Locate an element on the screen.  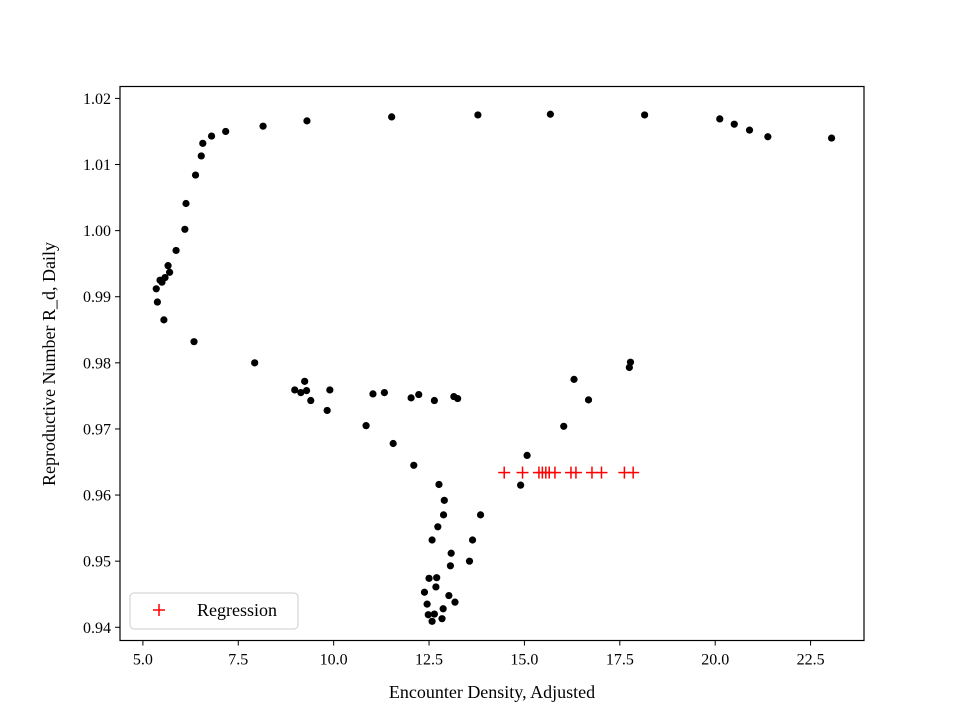
legend: Regression is located at coordinates (214, 611).